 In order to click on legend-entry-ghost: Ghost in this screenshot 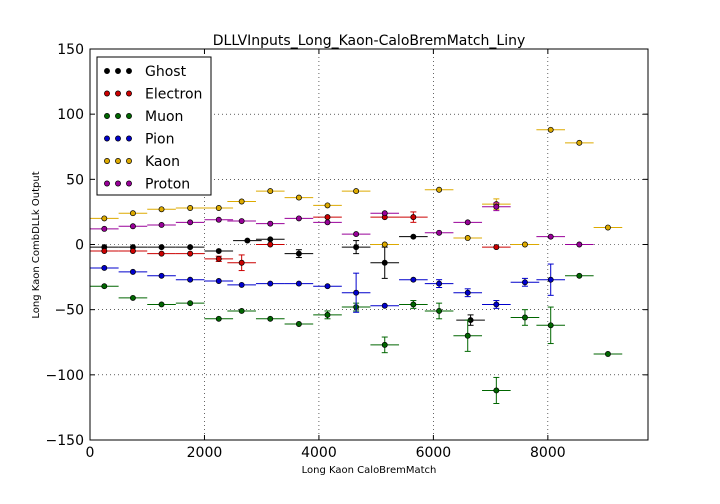, I will do `click(145, 72)`.